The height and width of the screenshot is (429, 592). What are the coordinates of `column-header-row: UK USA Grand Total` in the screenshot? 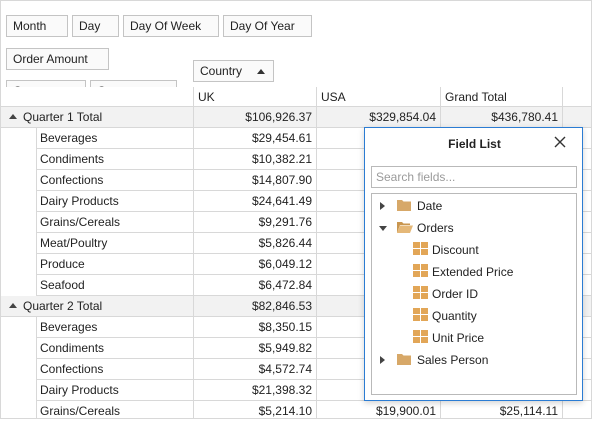 It's located at (296, 97).